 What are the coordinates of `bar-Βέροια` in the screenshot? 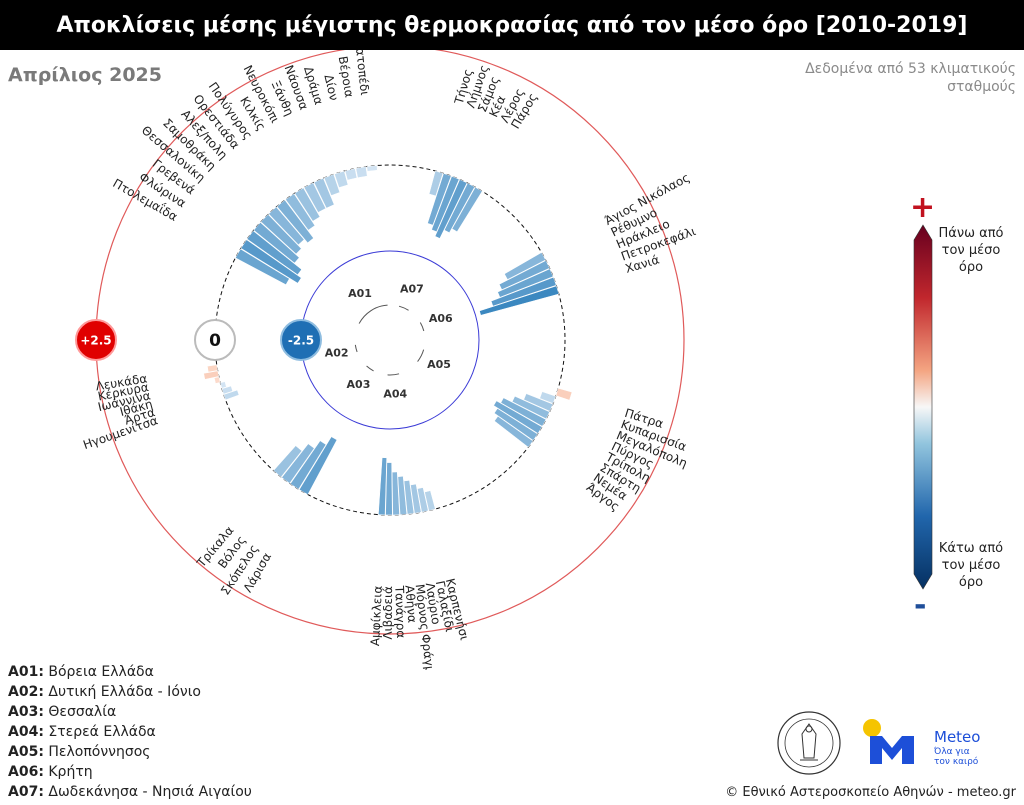 It's located at (361, 172).